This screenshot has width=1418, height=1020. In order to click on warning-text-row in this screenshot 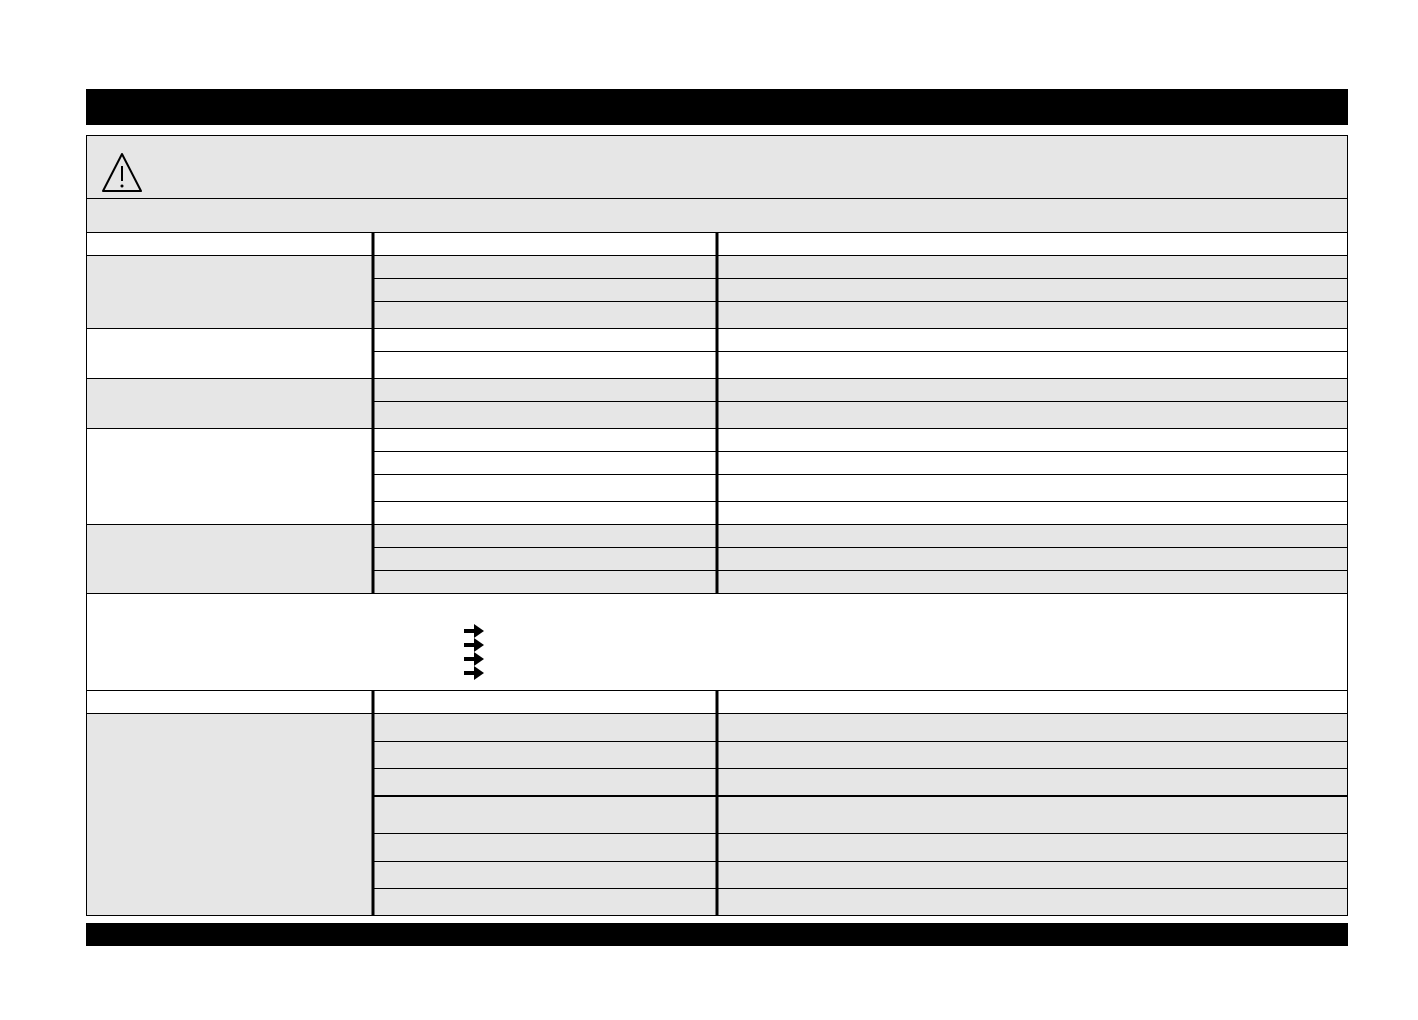, I will do `click(717, 215)`.